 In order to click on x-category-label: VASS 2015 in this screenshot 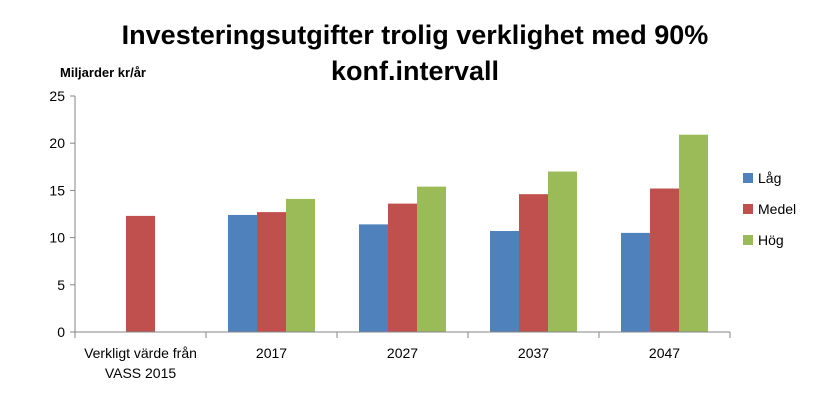, I will do `click(141, 373)`.